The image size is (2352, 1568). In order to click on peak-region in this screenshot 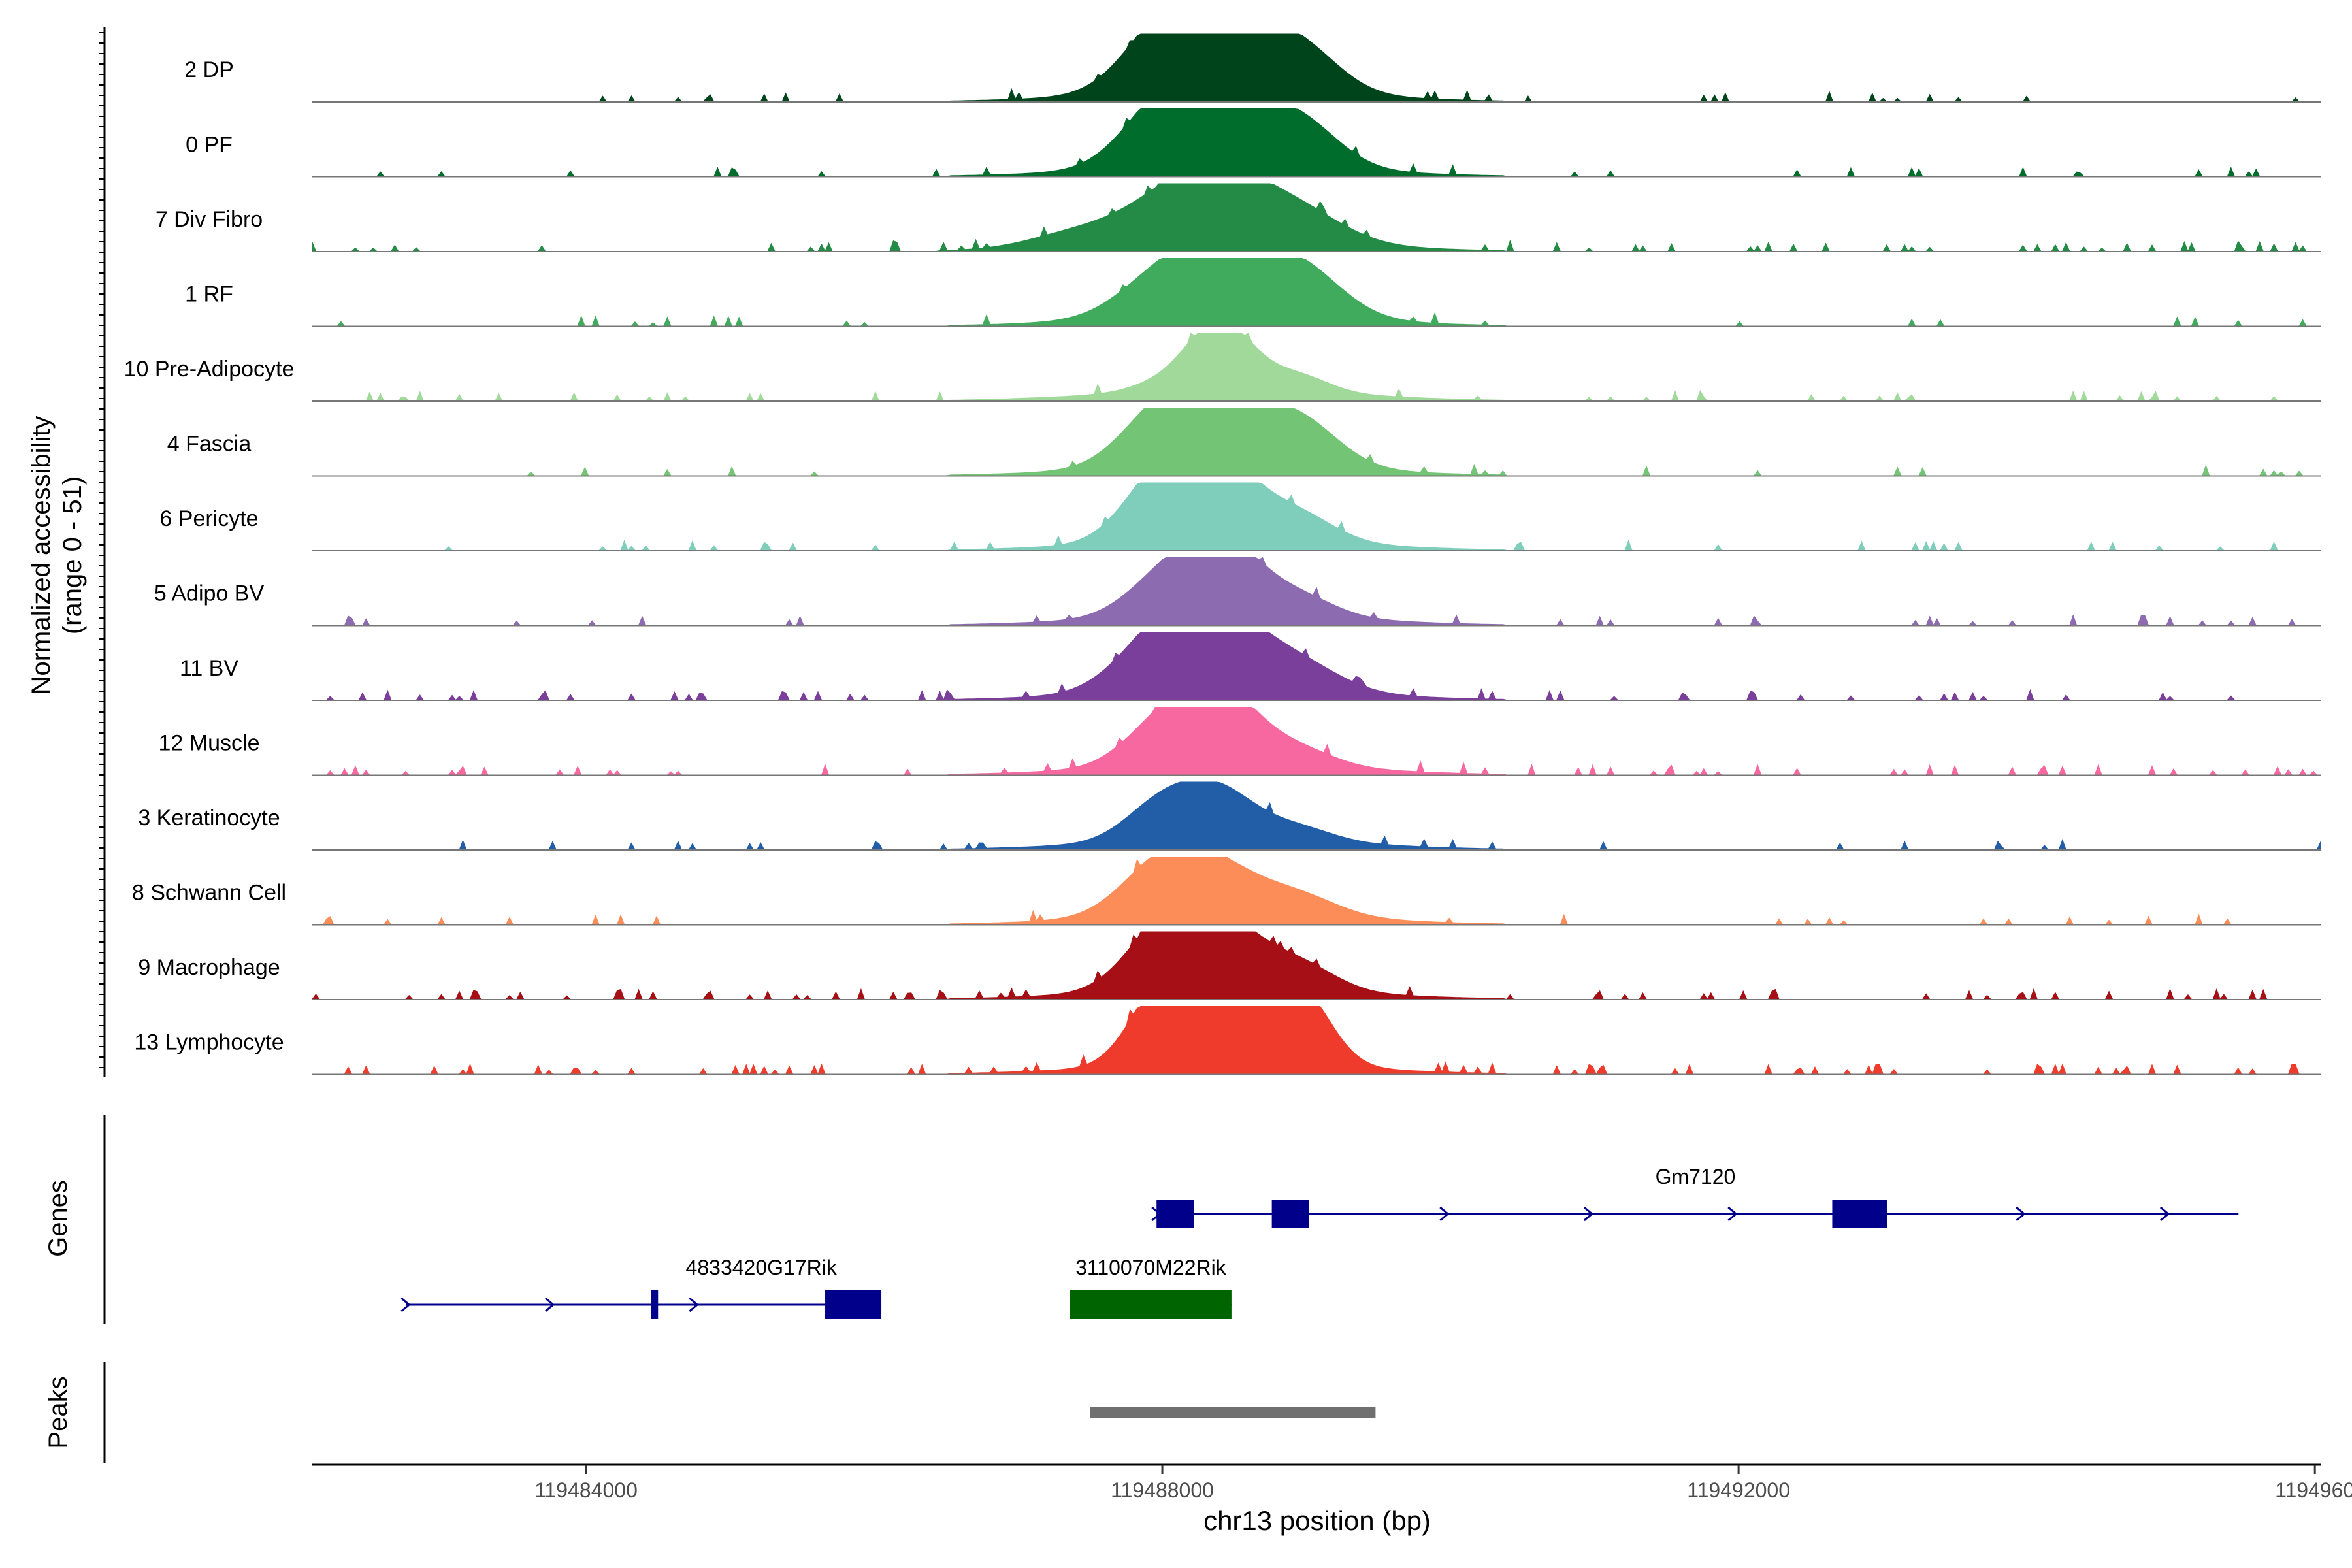, I will do `click(1233, 1412)`.